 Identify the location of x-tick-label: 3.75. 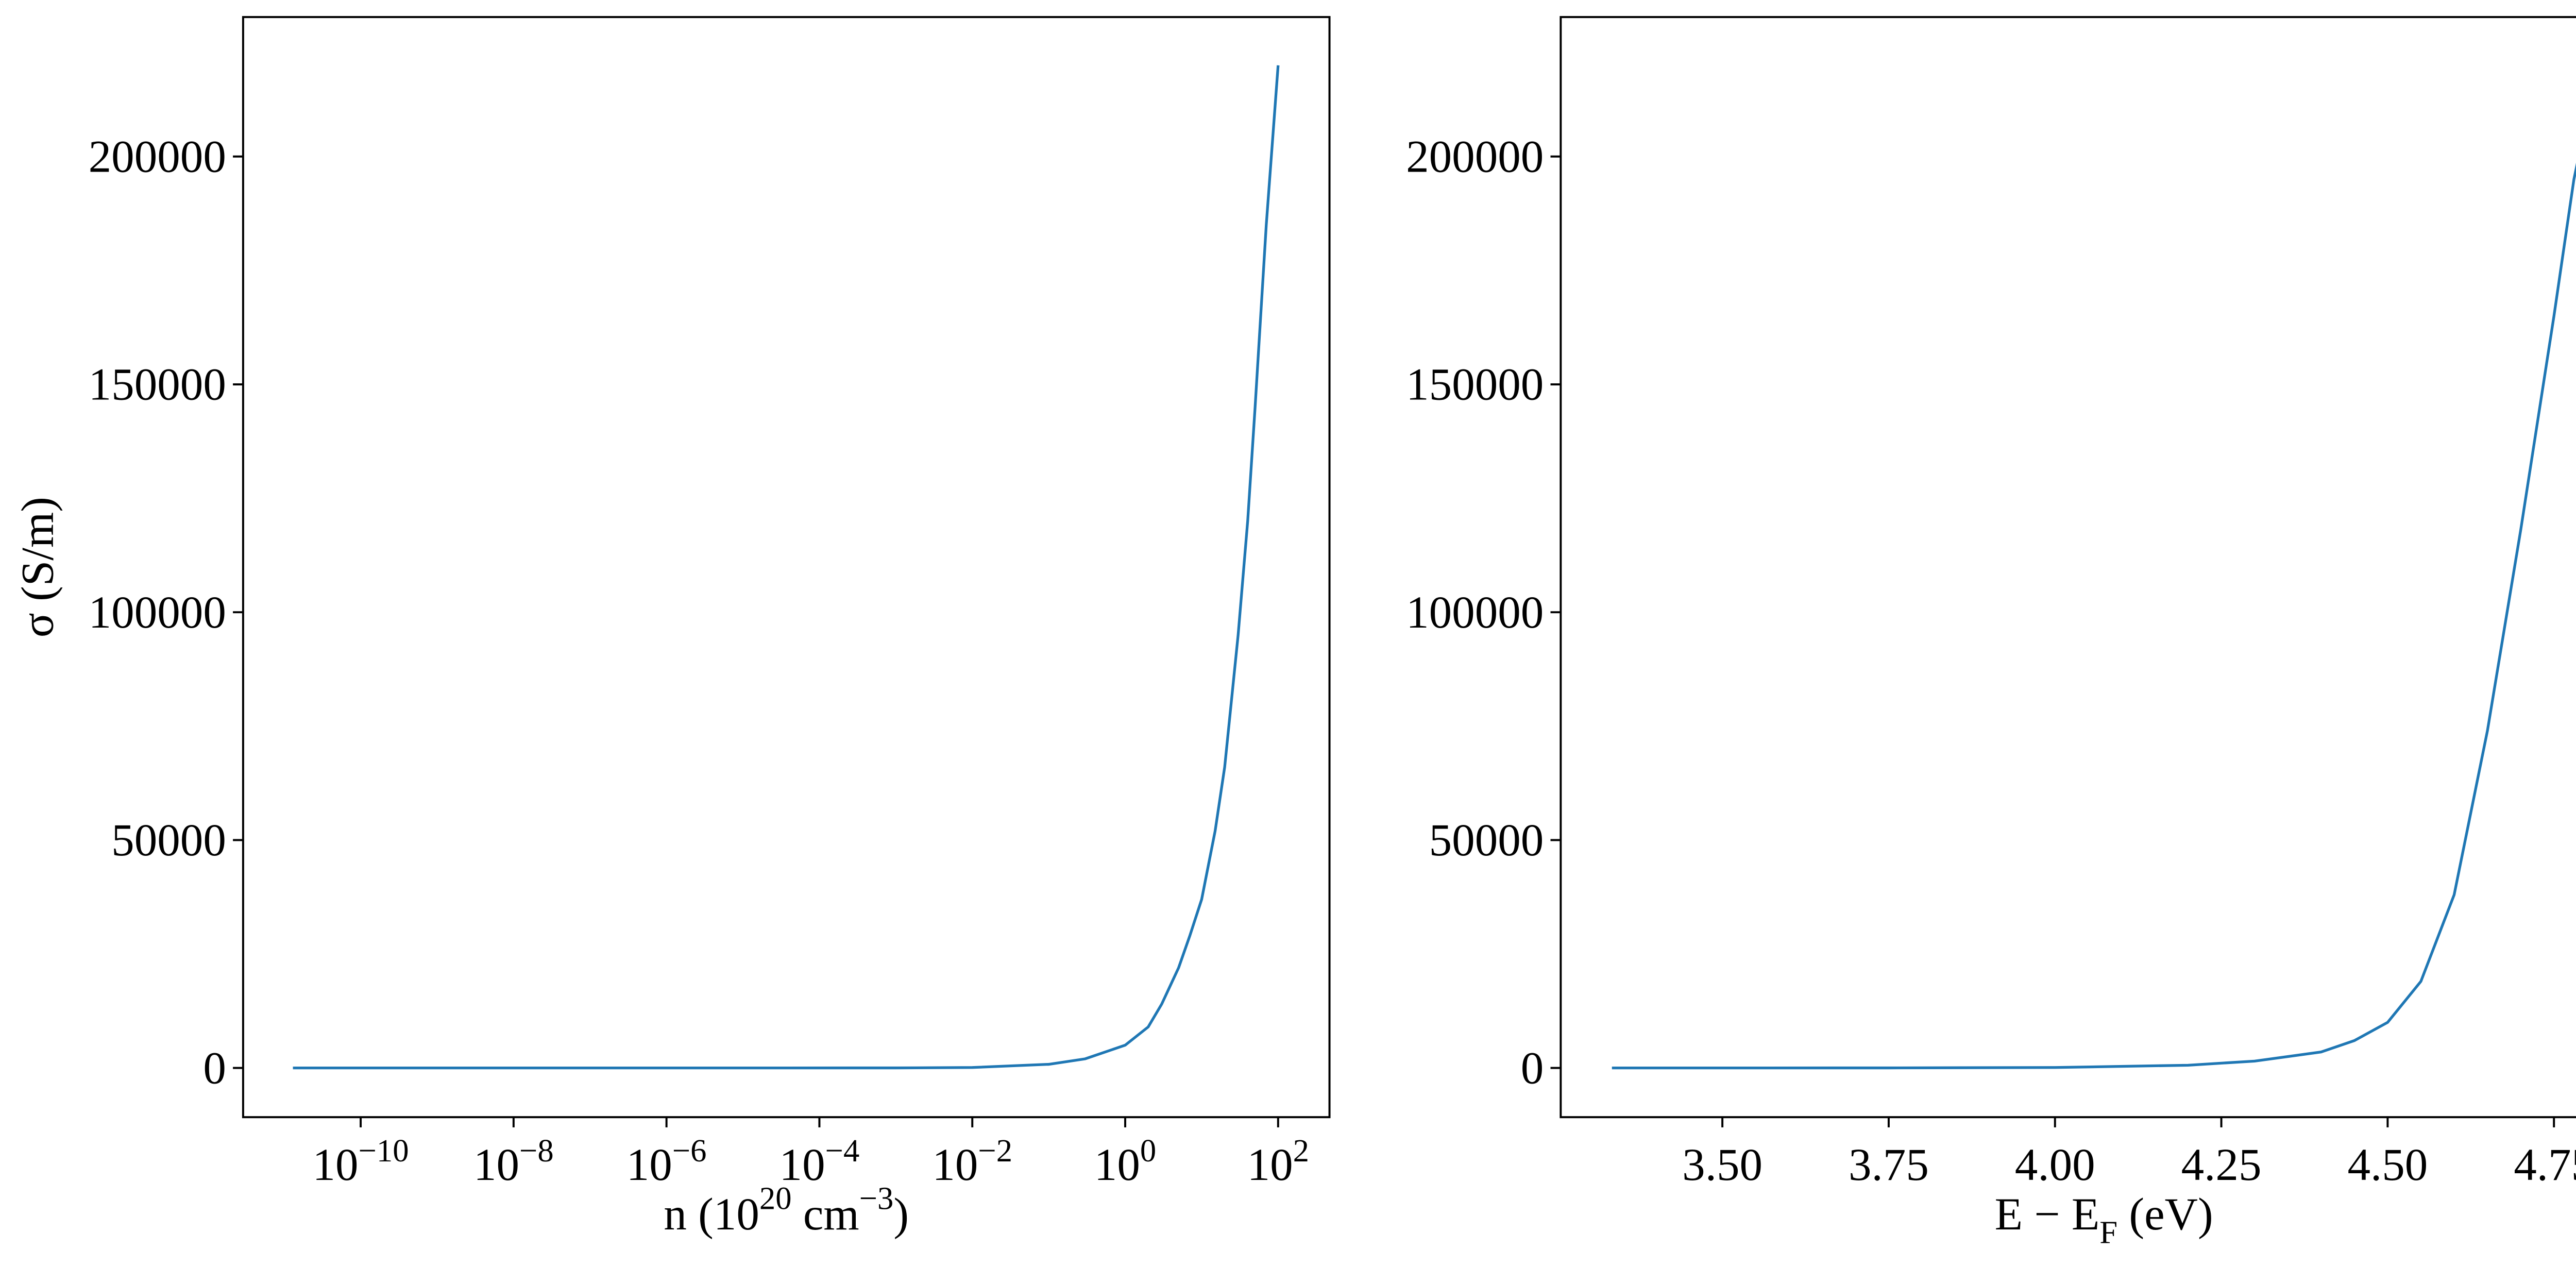
(1889, 1165).